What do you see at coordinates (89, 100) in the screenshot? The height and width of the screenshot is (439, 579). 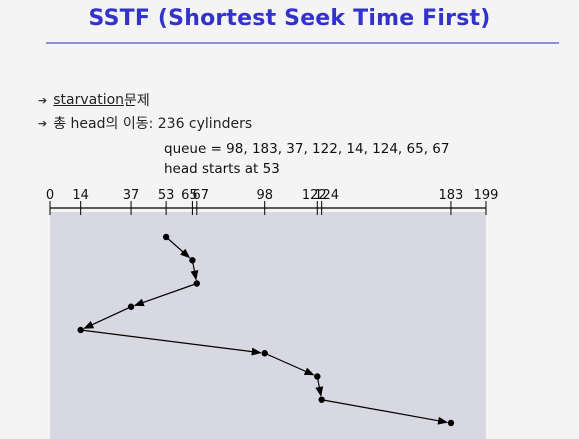 I see `bullet-keyword: starvation` at bounding box center [89, 100].